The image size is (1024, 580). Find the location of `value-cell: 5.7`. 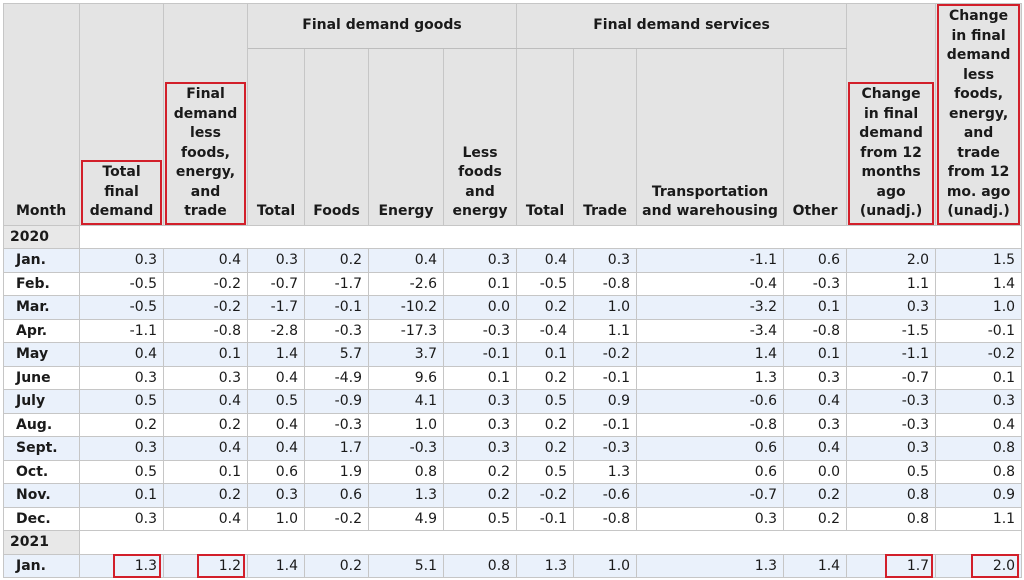

value-cell: 5.7 is located at coordinates (336, 354).